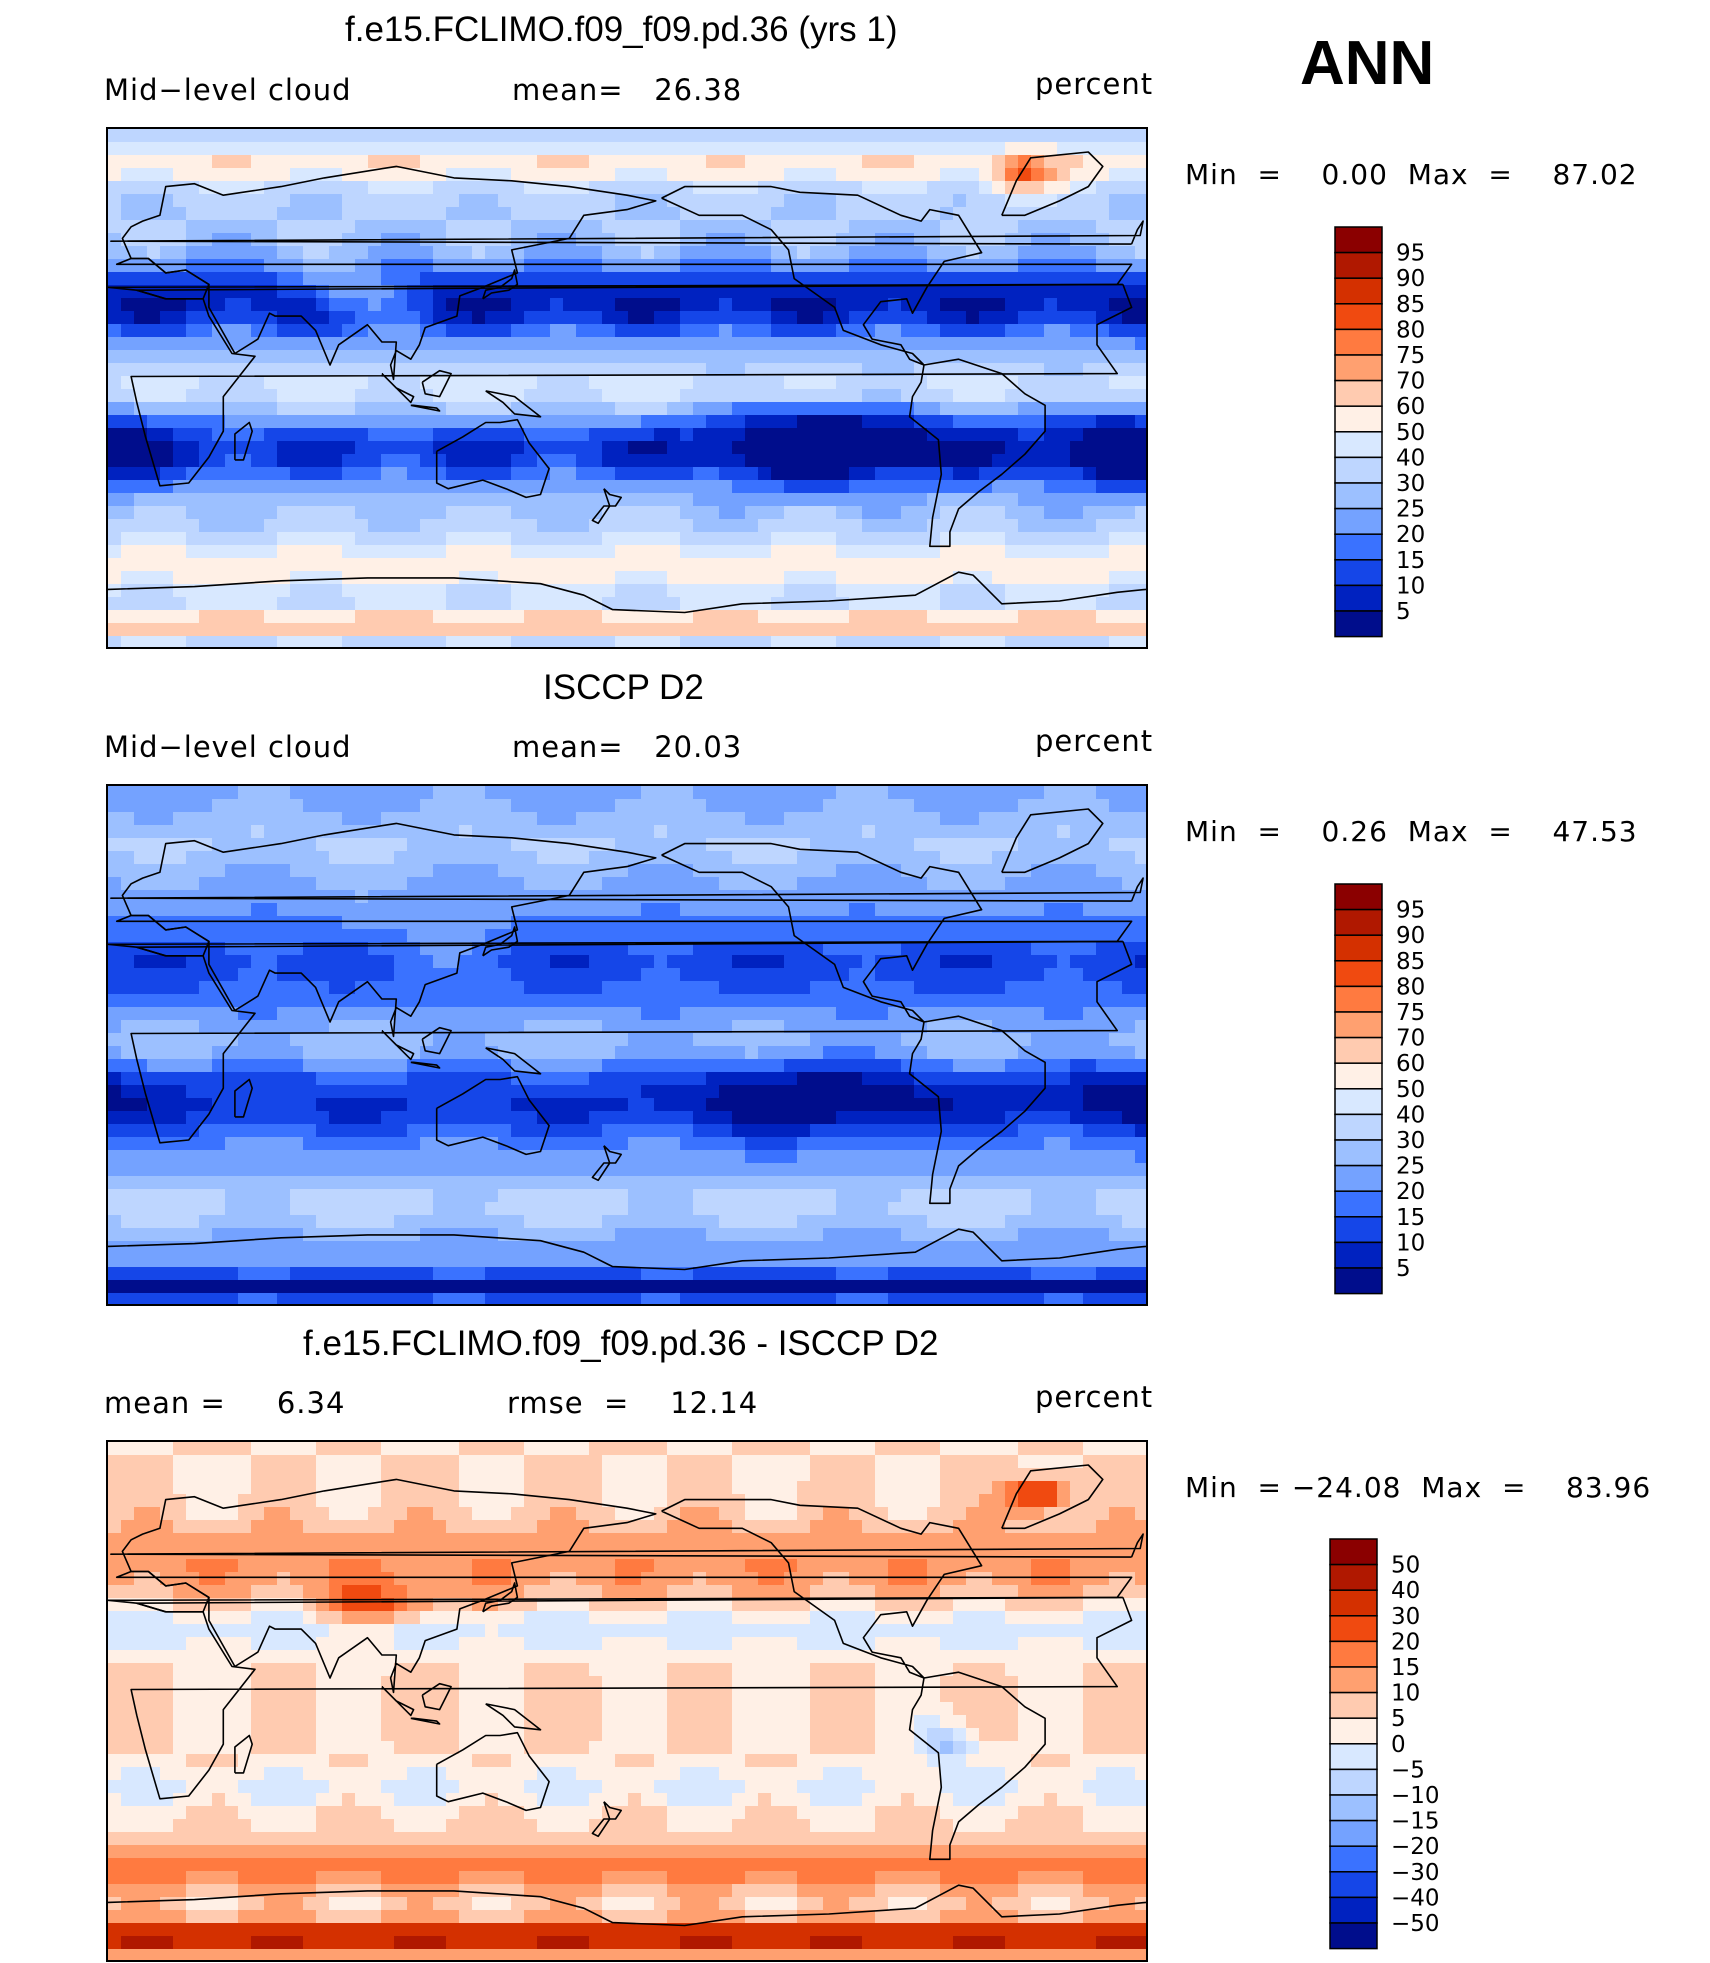 This screenshot has height=1963, width=1710. I want to click on colorbar-tick-label: 50, so click(1410, 433).